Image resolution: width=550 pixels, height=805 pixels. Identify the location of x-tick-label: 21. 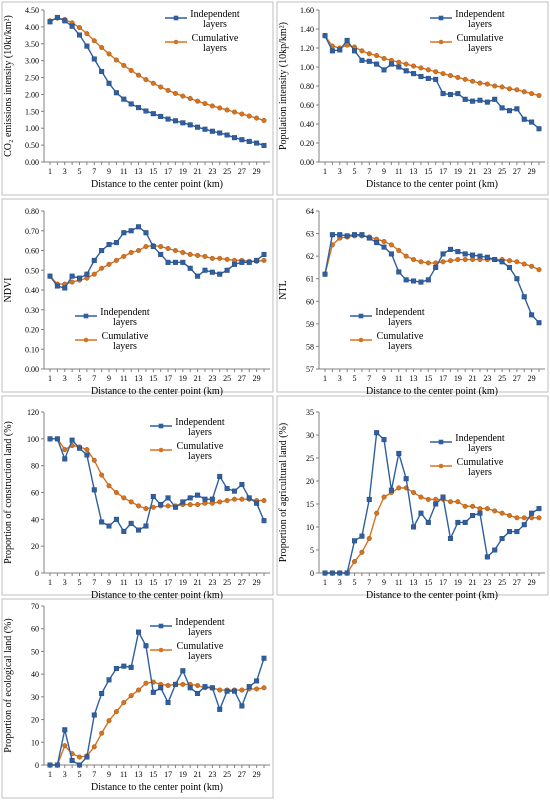
(473, 582).